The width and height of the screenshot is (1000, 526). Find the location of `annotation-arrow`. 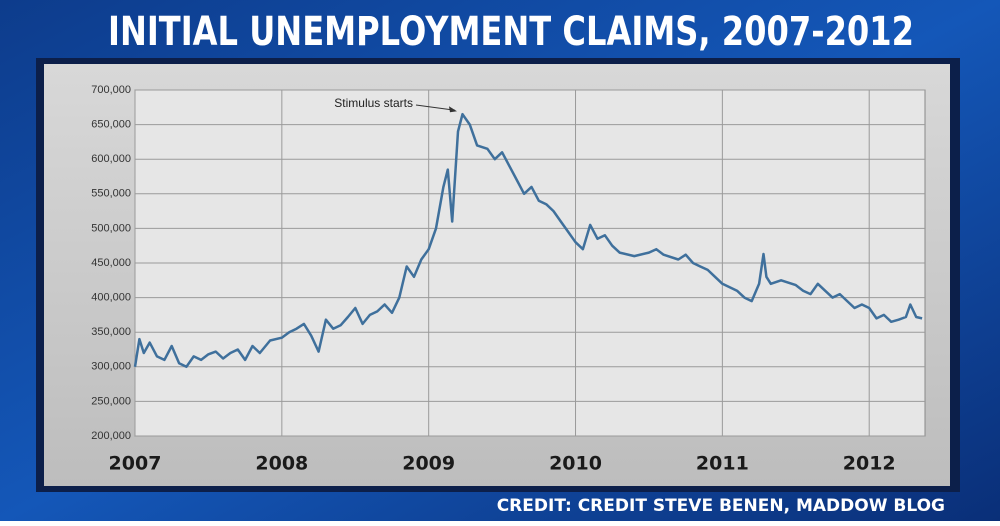

annotation-arrow is located at coordinates (435, 107).